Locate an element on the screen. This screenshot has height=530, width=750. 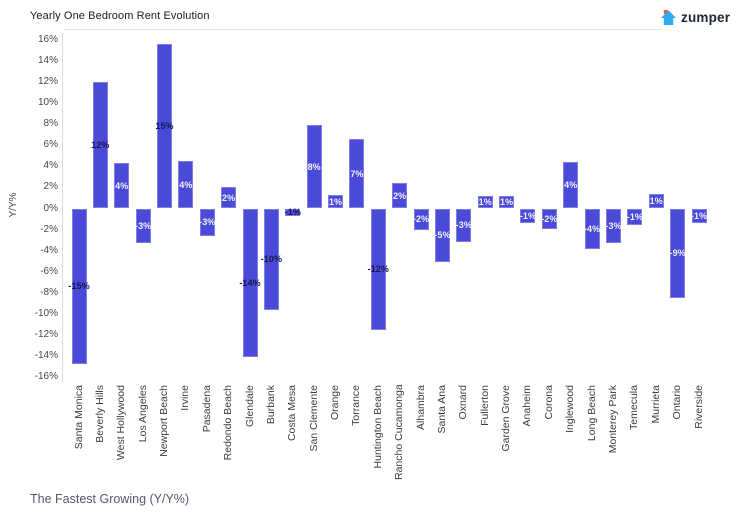
bar-glendale is located at coordinates (250, 282).